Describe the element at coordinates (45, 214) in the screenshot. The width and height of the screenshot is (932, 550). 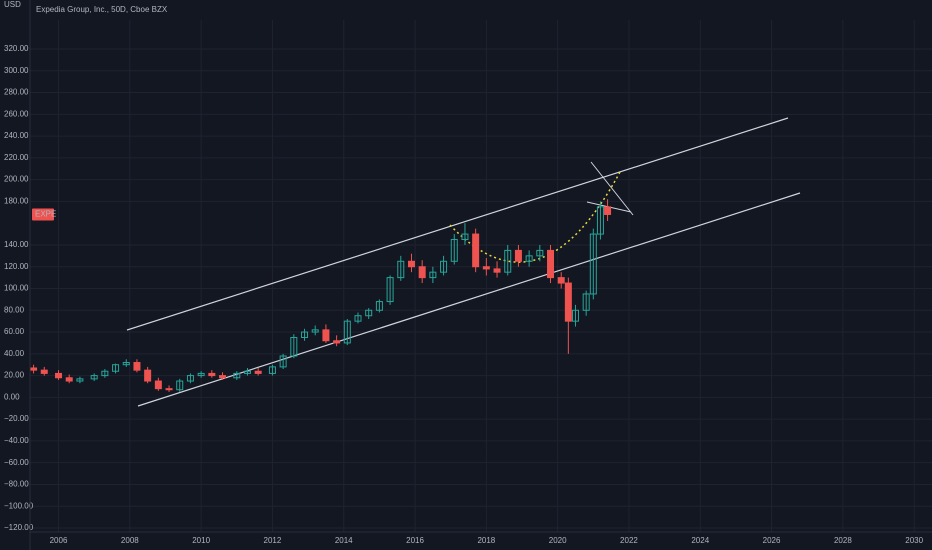
I see `symbol-label: EXPE` at that location.